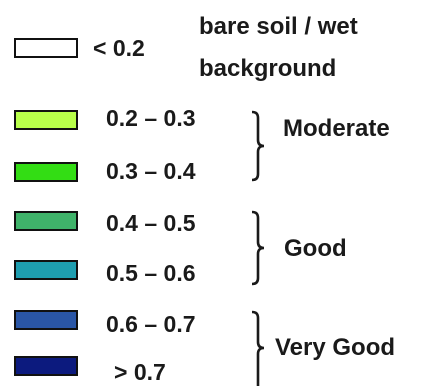  What do you see at coordinates (140, 372) in the screenshot?
I see `range-label-above-0-7: > 0.7` at bounding box center [140, 372].